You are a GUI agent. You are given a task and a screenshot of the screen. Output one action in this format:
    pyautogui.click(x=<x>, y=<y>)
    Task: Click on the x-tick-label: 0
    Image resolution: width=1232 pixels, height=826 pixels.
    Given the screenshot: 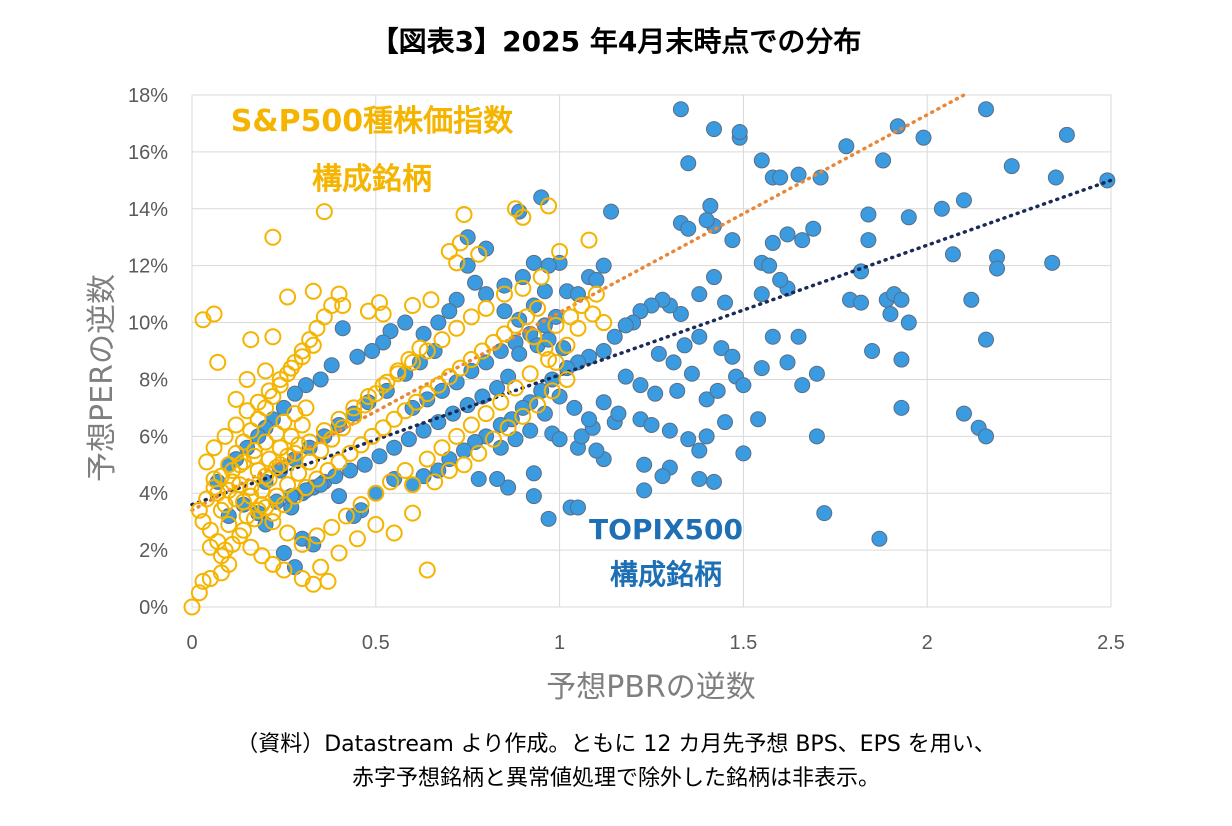 What is the action you would take?
    pyautogui.click(x=191, y=643)
    